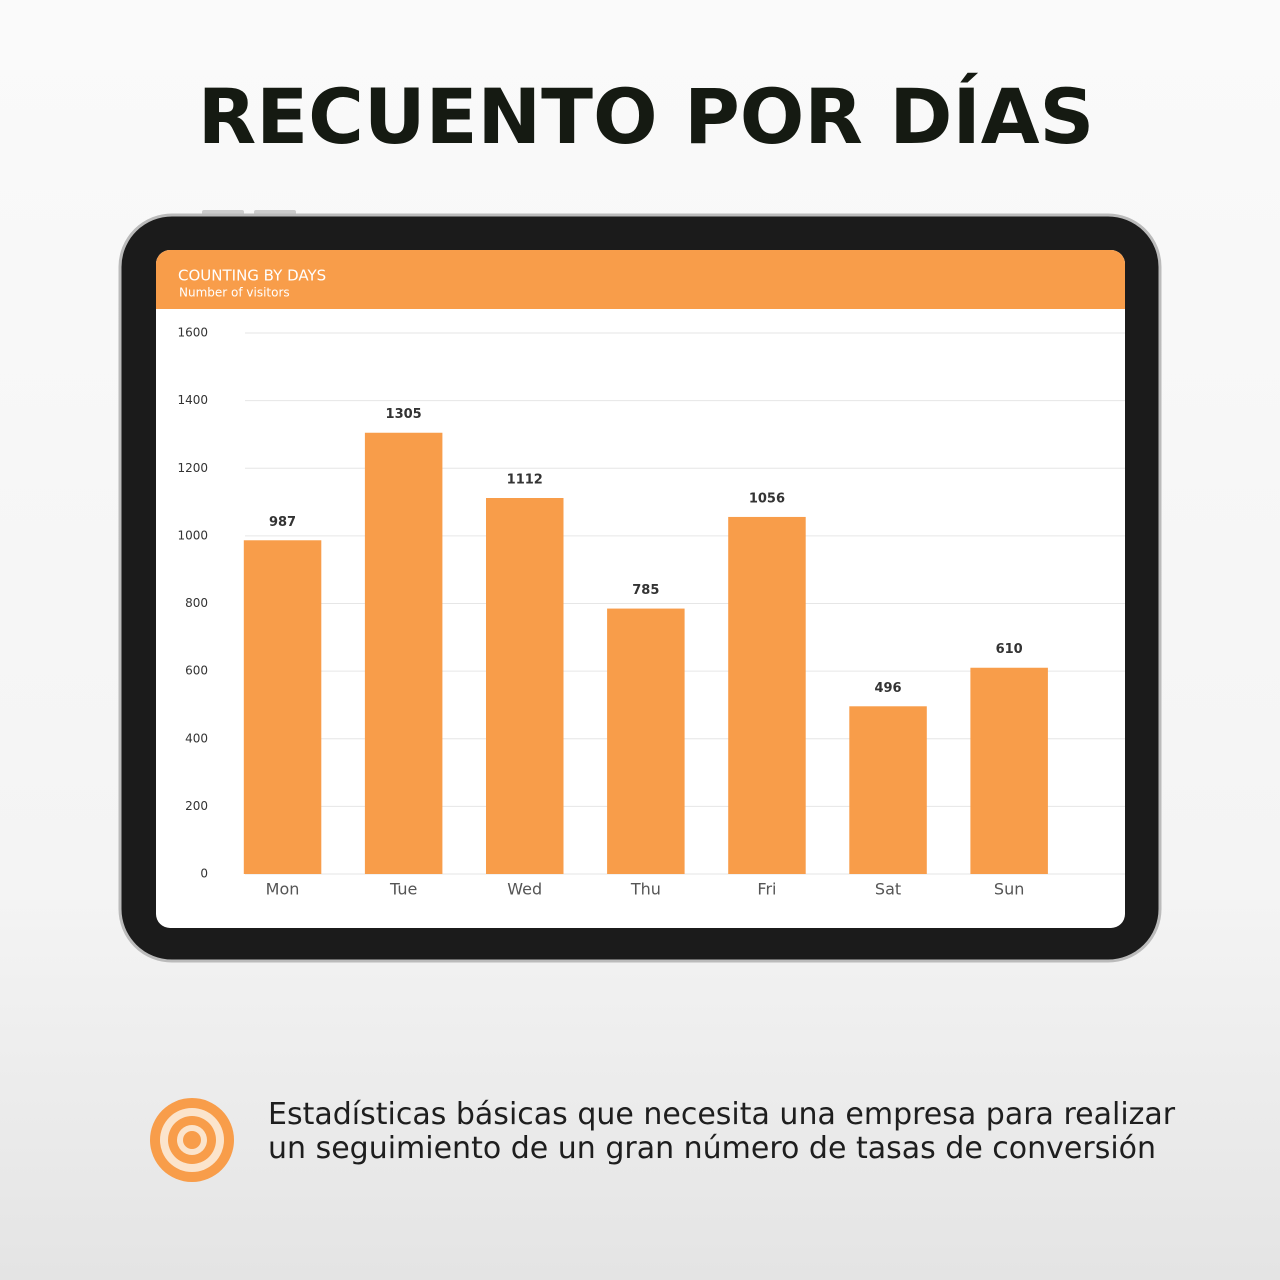 Image resolution: width=1280 pixels, height=1280 pixels. What do you see at coordinates (645, 590) in the screenshot?
I see `value-label: 785` at bounding box center [645, 590].